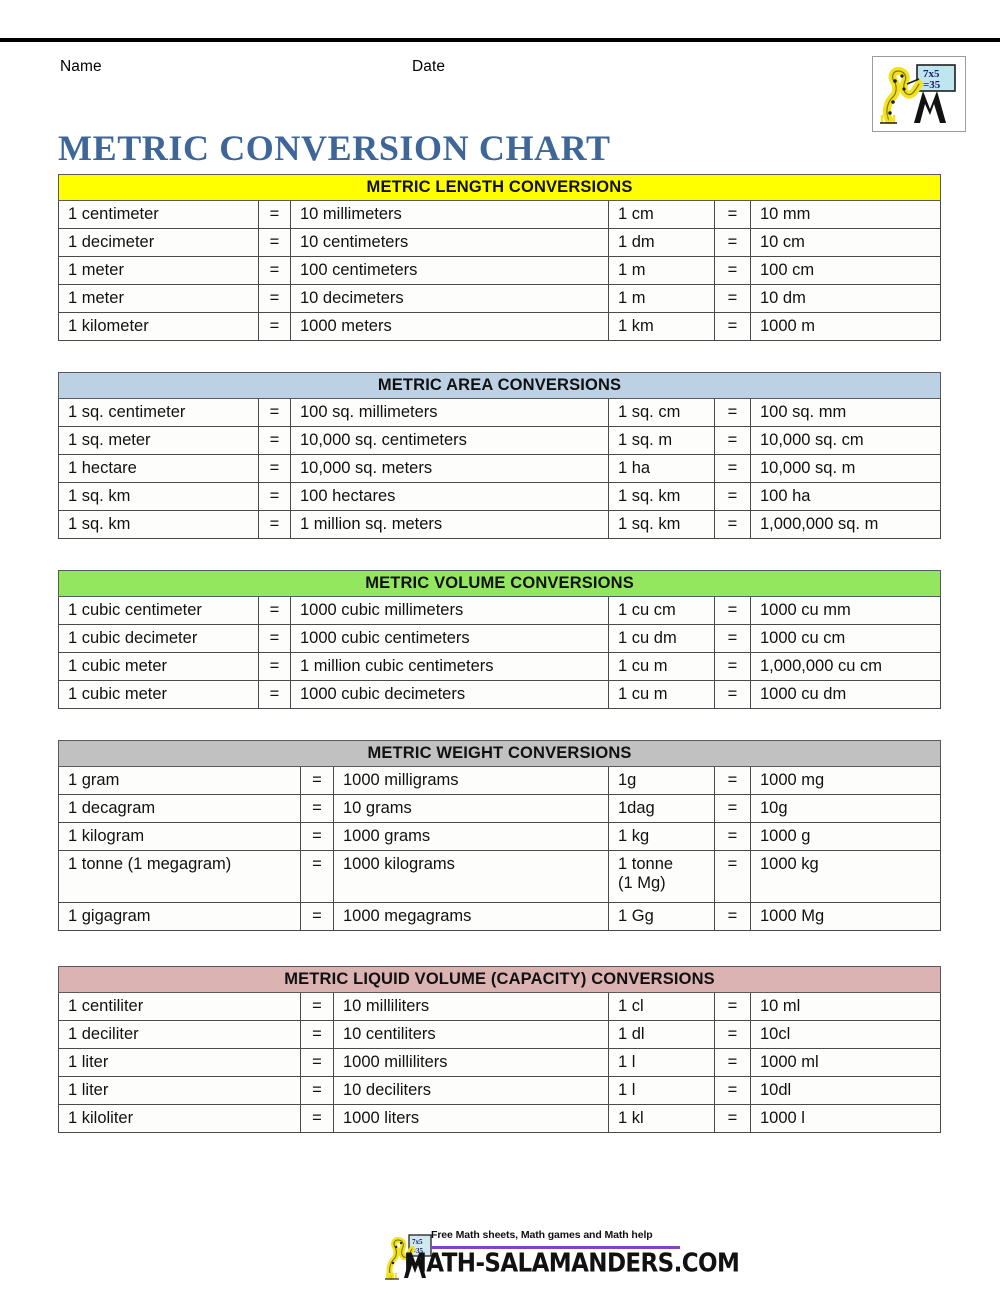 This screenshot has height=1294, width=1000. I want to click on value-cell: 1000 megagrams, so click(471, 916).